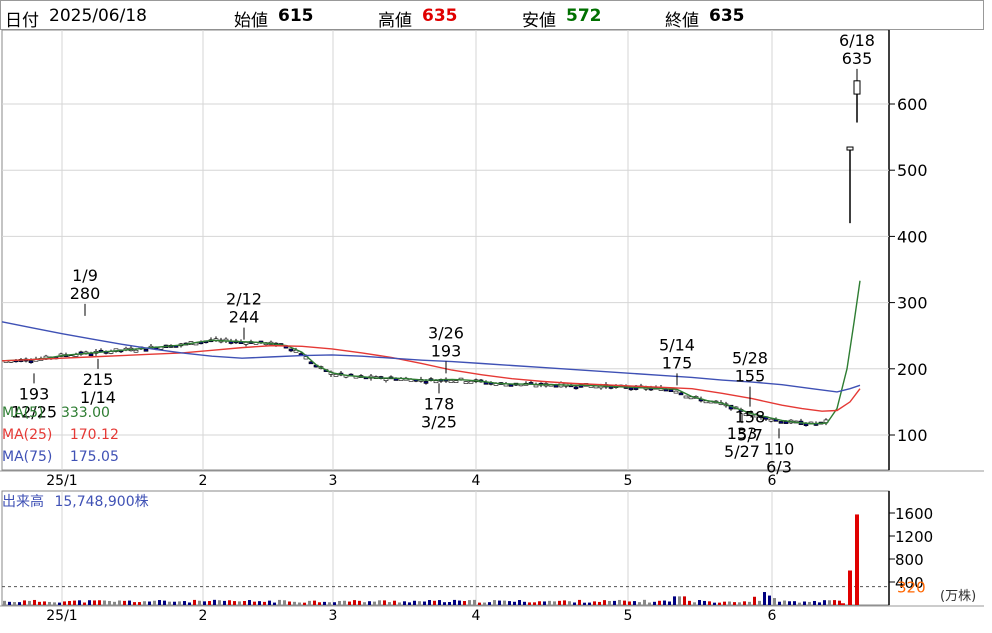 This screenshot has width=992, height=633. I want to click on price-tick-label: 300, so click(912, 303).